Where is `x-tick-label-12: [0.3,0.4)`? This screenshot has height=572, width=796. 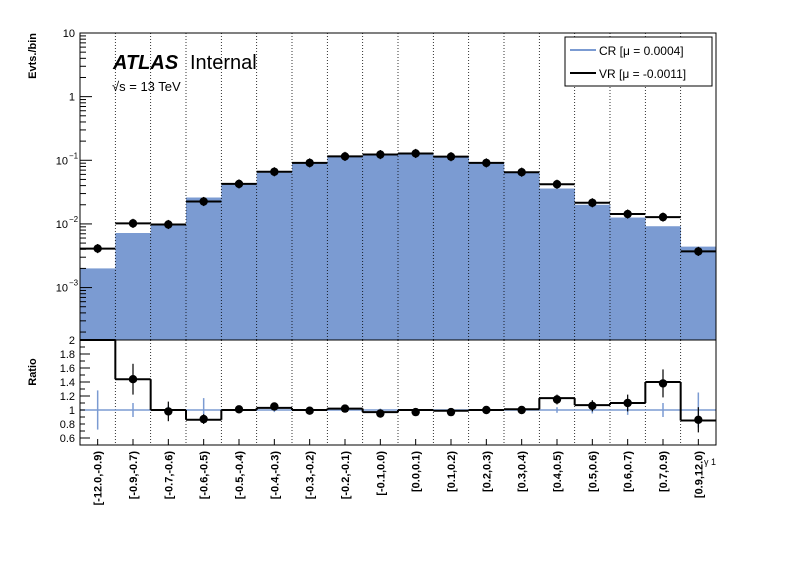
x-tick-label-12: [0.3,0.4) is located at coordinates (523, 471).